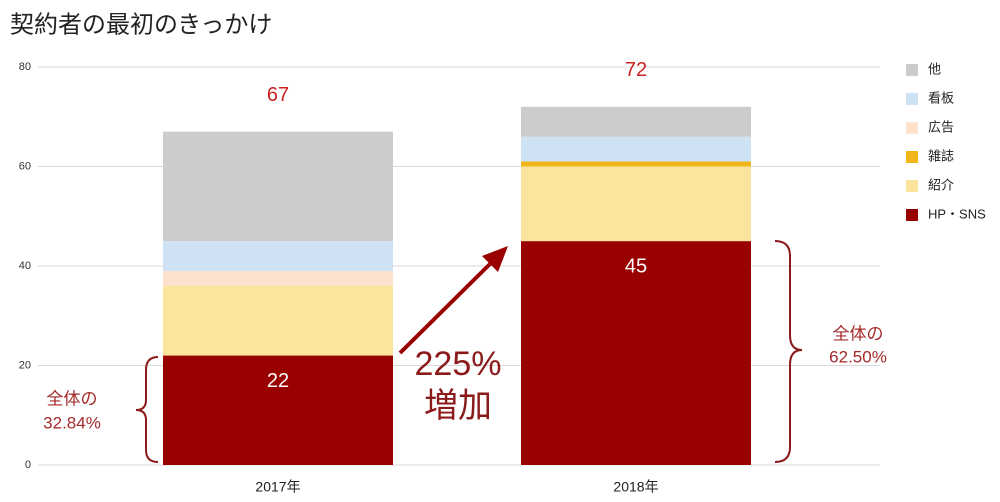 This screenshot has width=1000, height=502. What do you see at coordinates (858, 356) in the screenshot?
I see `annotation: 62.50%` at bounding box center [858, 356].